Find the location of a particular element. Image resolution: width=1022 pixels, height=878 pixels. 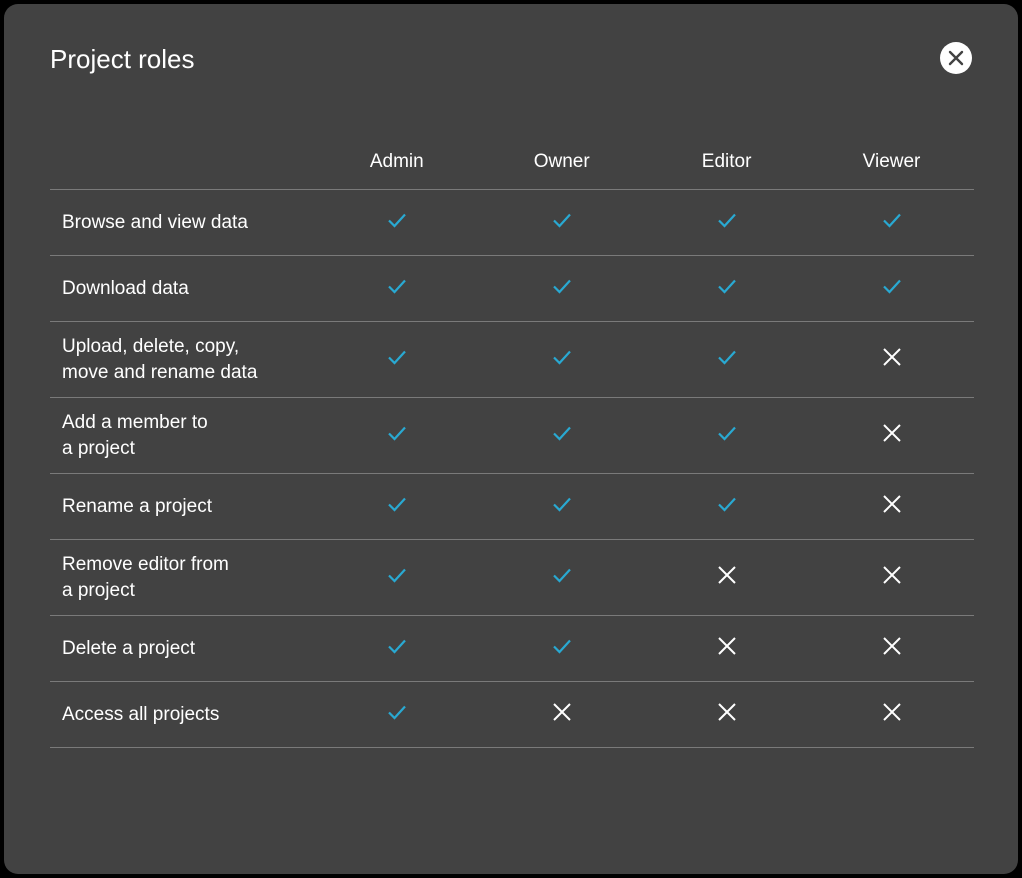

column-header-viewer: Viewer is located at coordinates (891, 162).